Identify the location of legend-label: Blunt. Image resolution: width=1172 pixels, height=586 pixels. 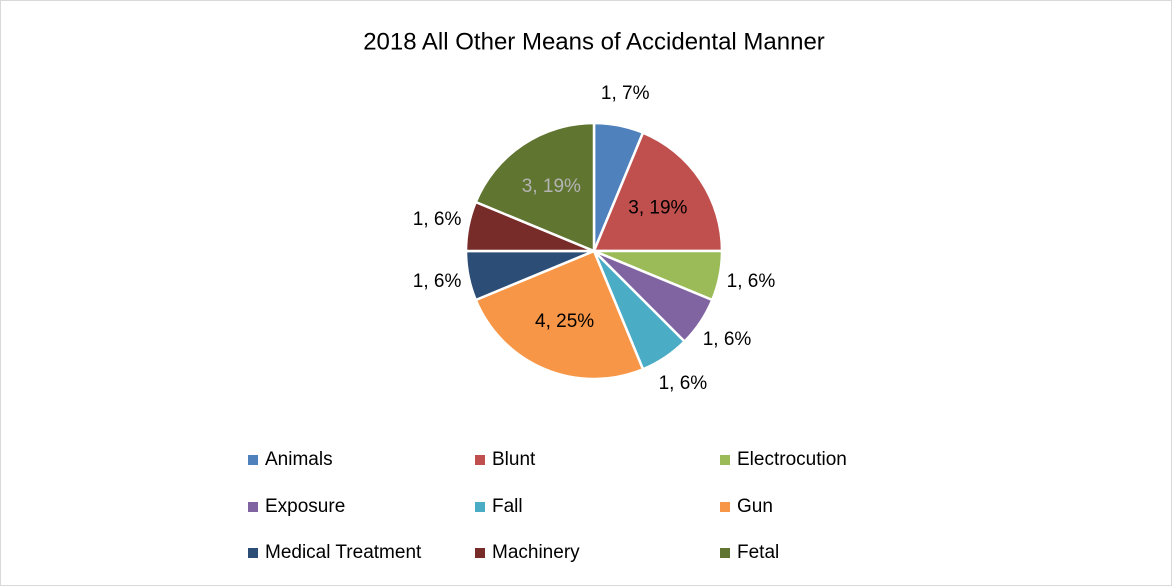
(514, 459).